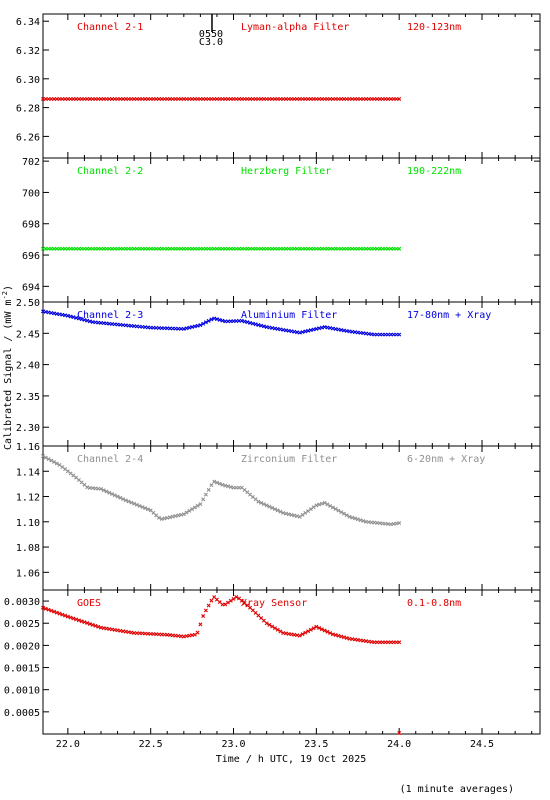 The height and width of the screenshot is (800, 550). I want to click on panel-title: Channel 2-3, so click(110, 315).